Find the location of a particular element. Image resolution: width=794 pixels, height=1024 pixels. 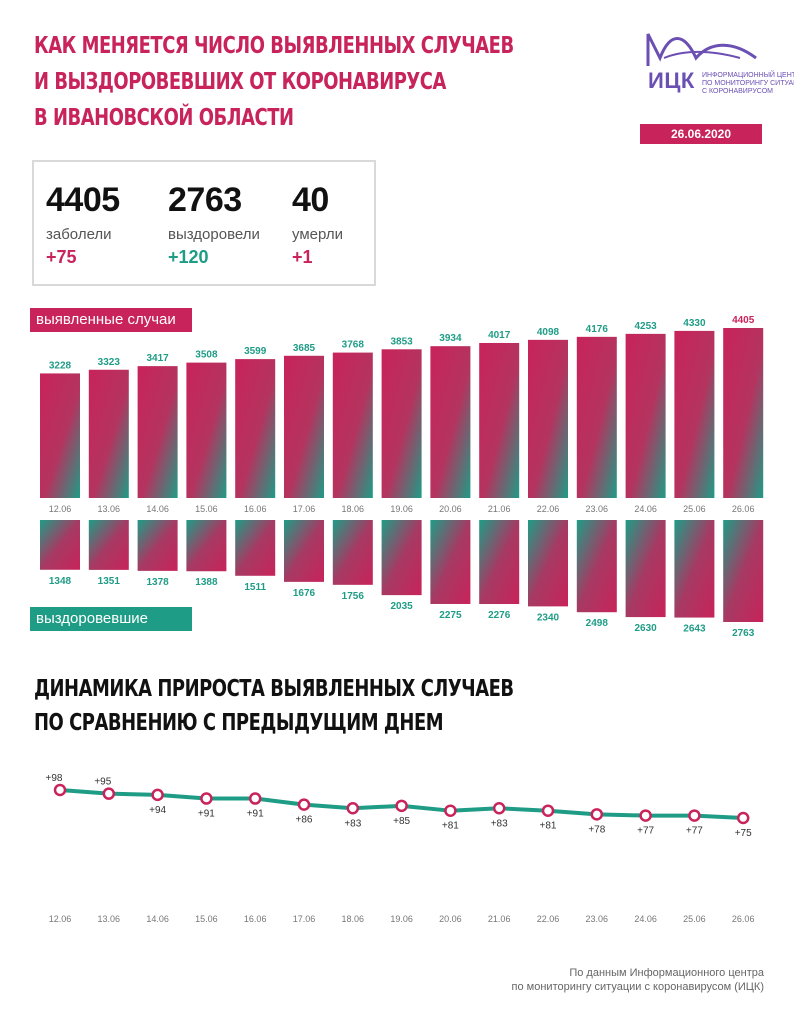

stat-infected: 4405 заболели +75 is located at coordinates (83, 224).